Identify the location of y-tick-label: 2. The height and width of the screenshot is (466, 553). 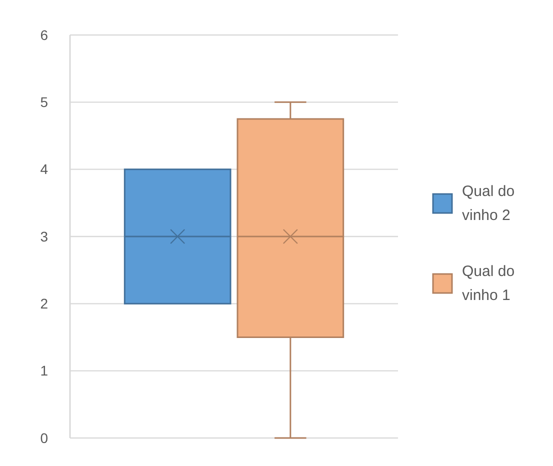
(44, 304).